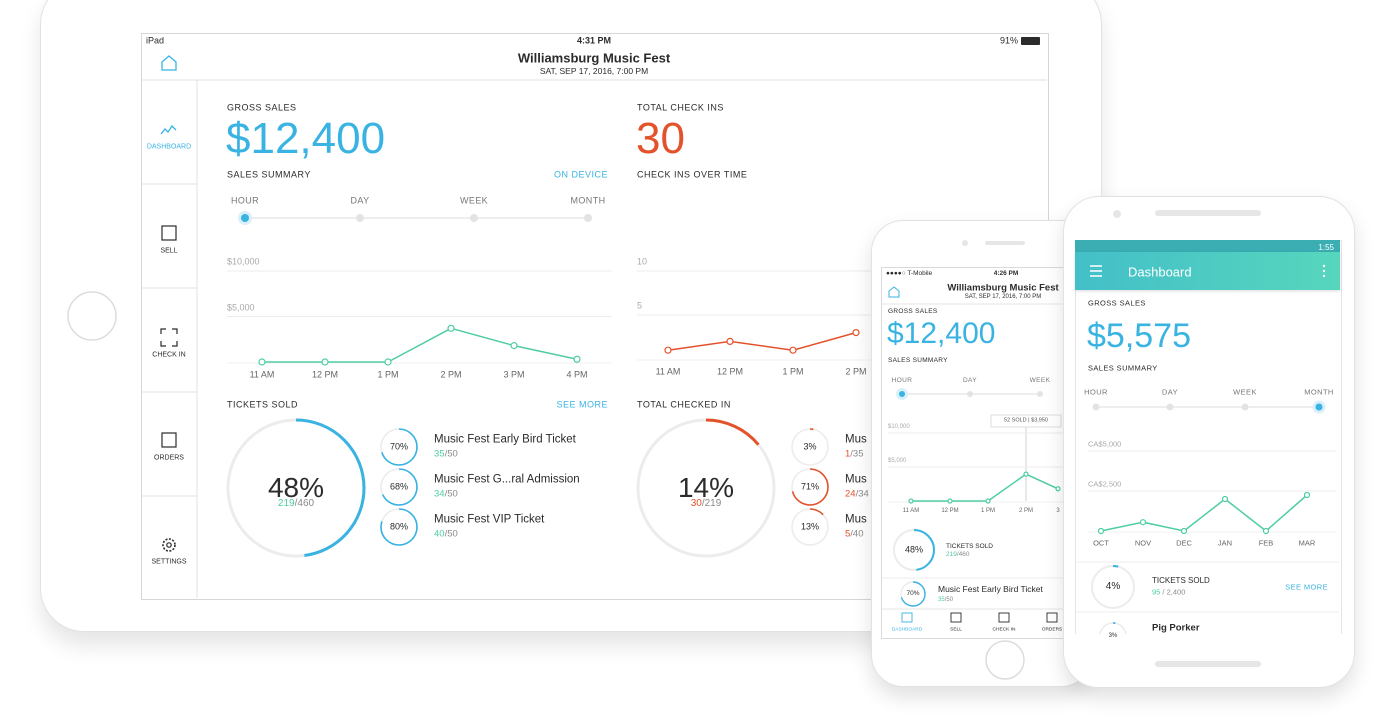  What do you see at coordinates (577, 374) in the screenshot?
I see `x-tick-label: 4 PM` at bounding box center [577, 374].